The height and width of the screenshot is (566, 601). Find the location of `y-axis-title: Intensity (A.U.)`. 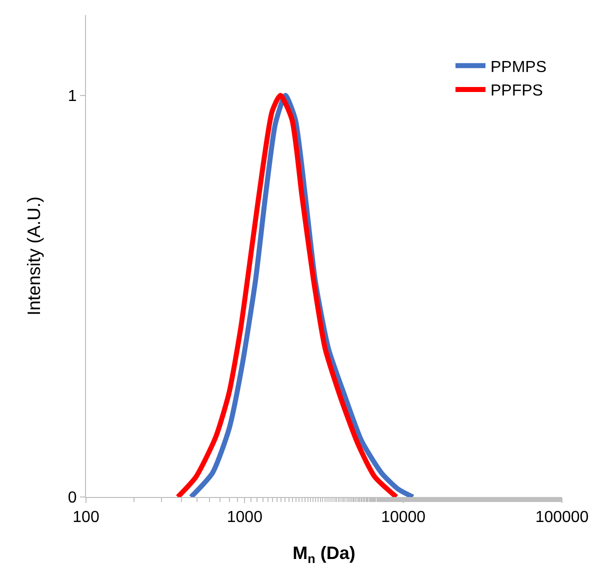

y-axis-title: Intensity (A.U.) is located at coordinates (34, 256).